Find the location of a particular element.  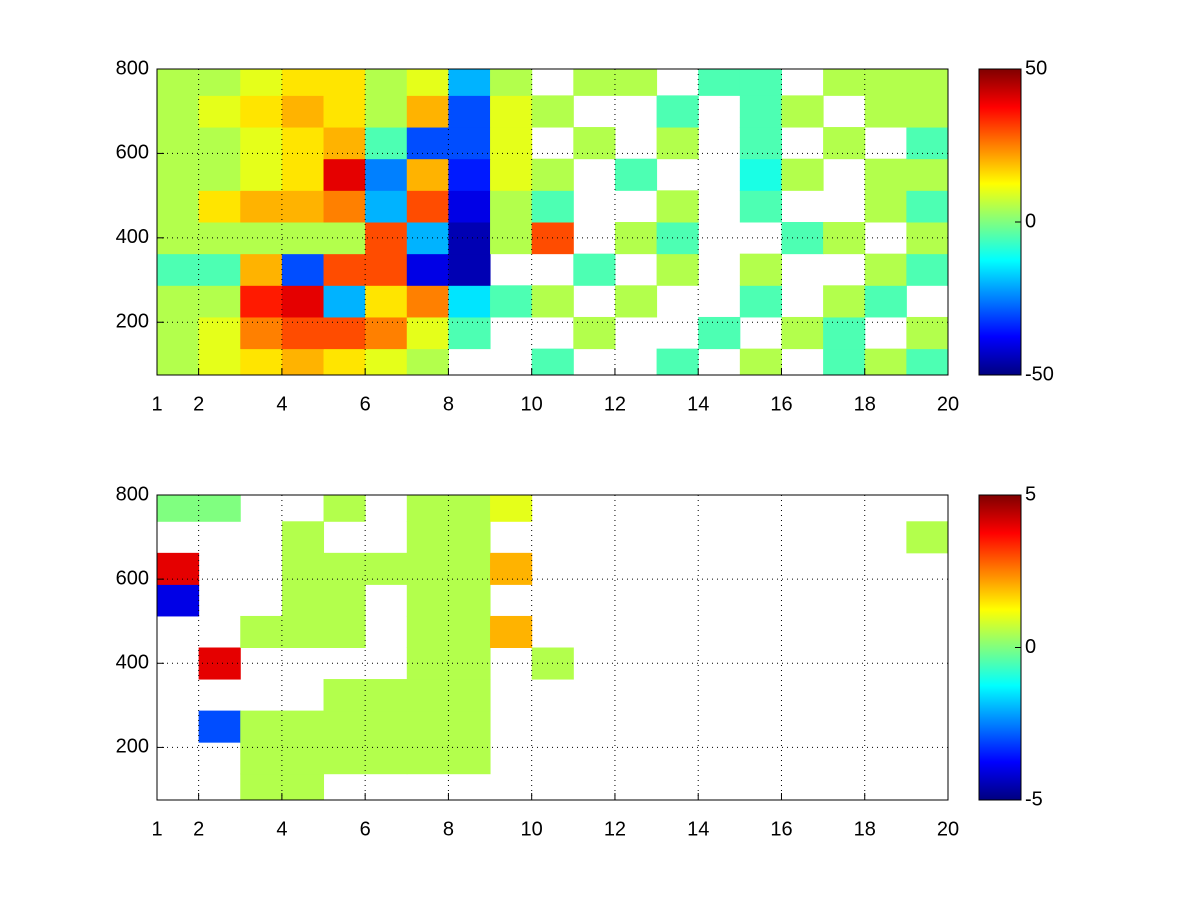

x-tick-label: 2 is located at coordinates (198, 829).